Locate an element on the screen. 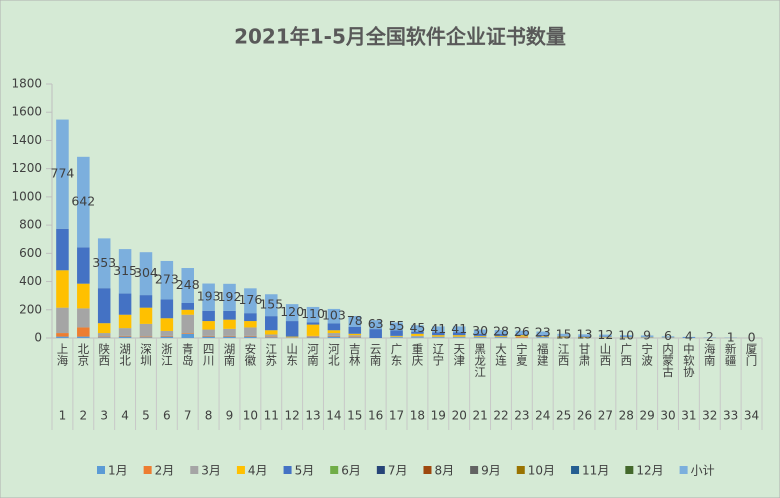 The height and width of the screenshot is (498, 780). x-tick-label: 中软协 is located at coordinates (689, 360).